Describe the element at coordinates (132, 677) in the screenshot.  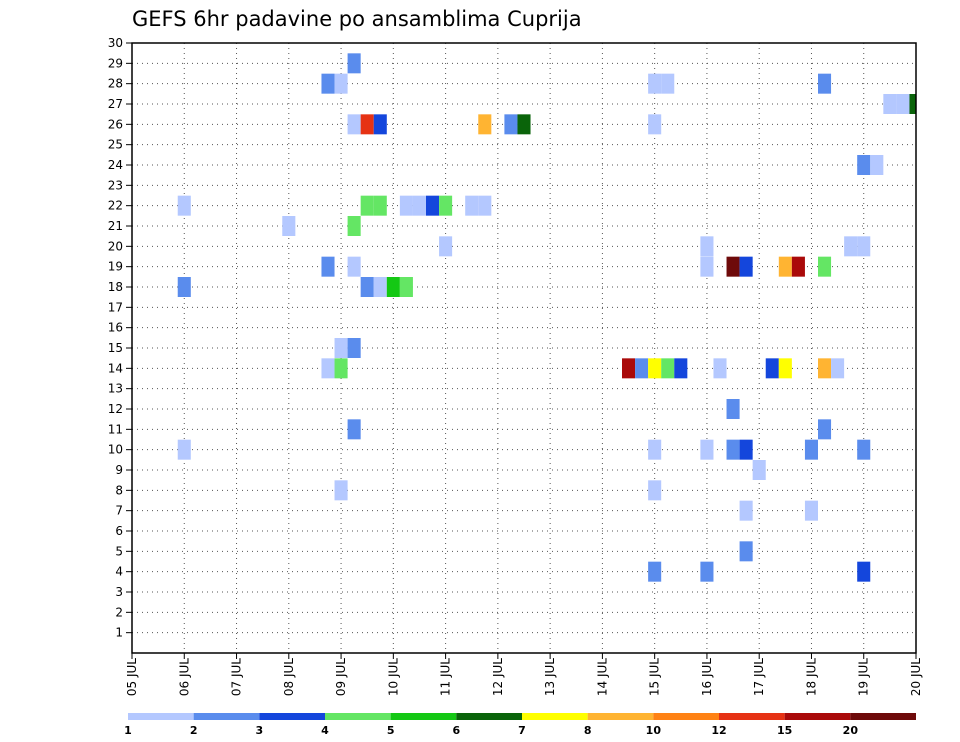
I see `x-tick-label: 05 JUL` at that location.